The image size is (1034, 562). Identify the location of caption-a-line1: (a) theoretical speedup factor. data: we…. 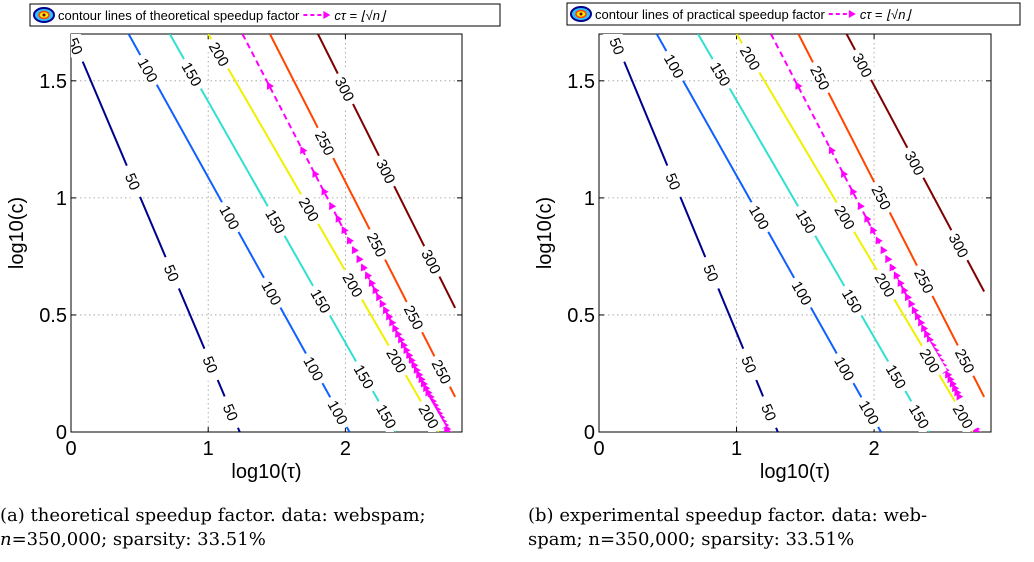
(260, 516).